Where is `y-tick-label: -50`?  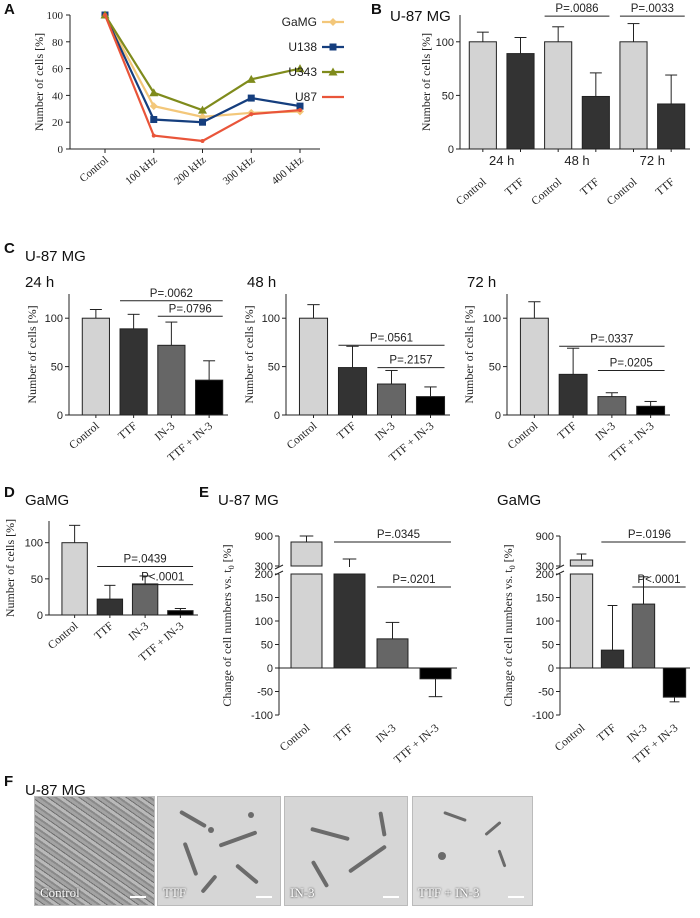 y-tick-label: -50 is located at coordinates (546, 693).